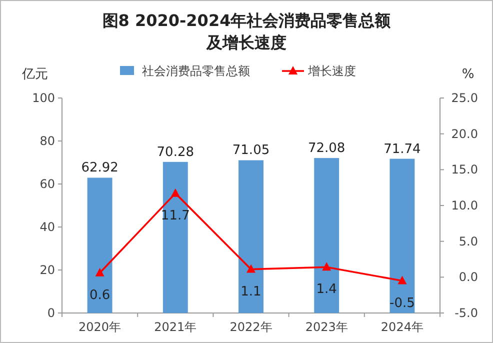 The width and height of the screenshot is (493, 343). I want to click on y-tick-label: 40, so click(47, 227).